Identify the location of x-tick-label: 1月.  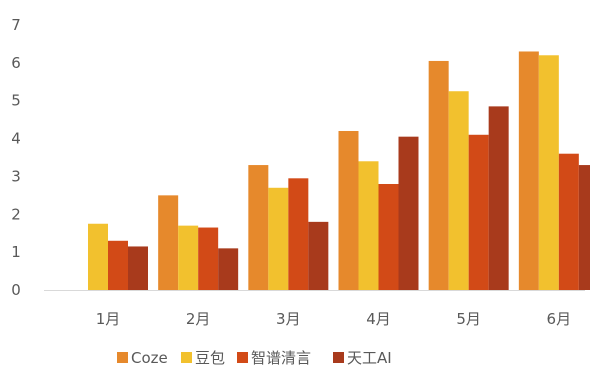
(108, 319).